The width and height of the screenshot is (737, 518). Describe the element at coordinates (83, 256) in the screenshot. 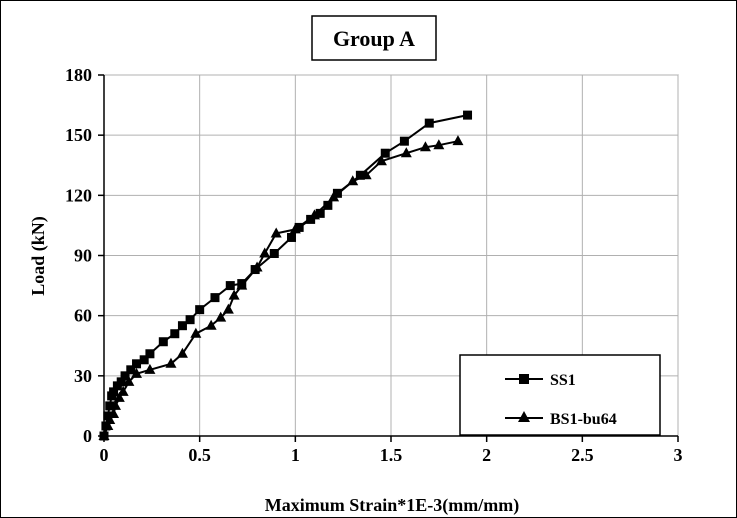

I see `y-tick-label: 90` at that location.